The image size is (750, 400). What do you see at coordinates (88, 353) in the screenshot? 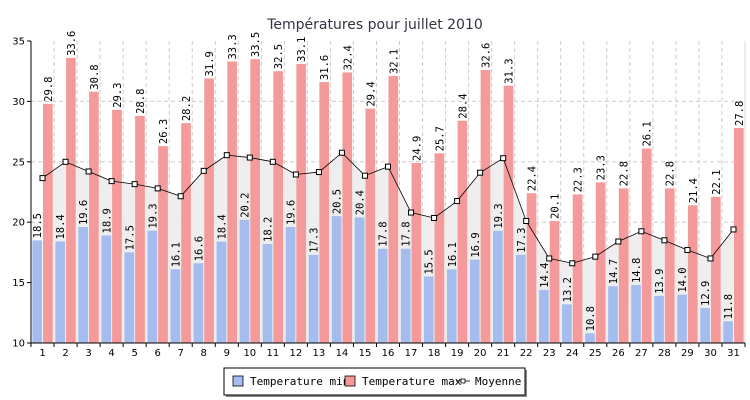
I see `x-tick-label: 3` at bounding box center [88, 353].